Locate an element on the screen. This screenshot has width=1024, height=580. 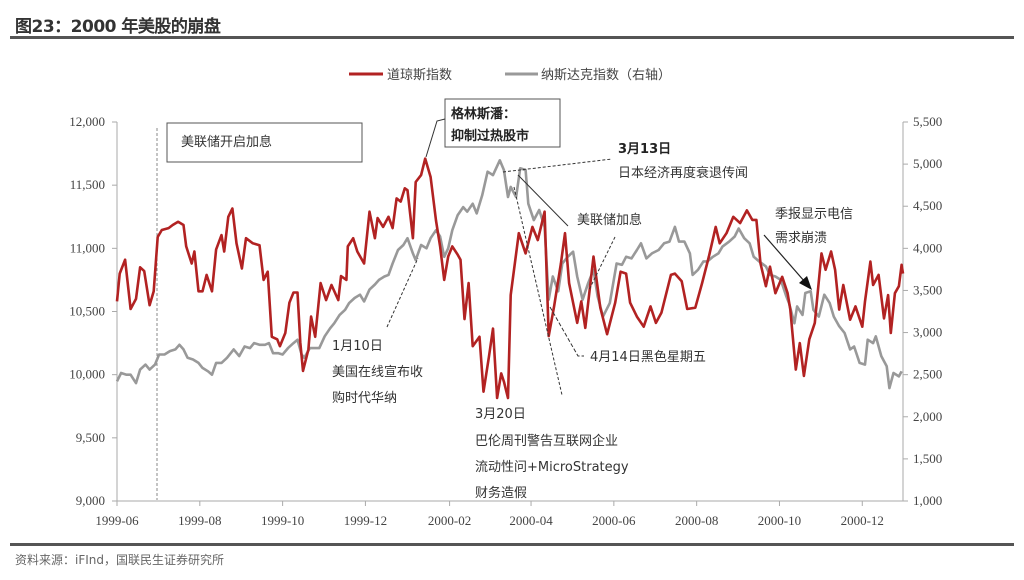
mar20-text-2: 流动性问+MicroStrategy is located at coordinates (552, 467).